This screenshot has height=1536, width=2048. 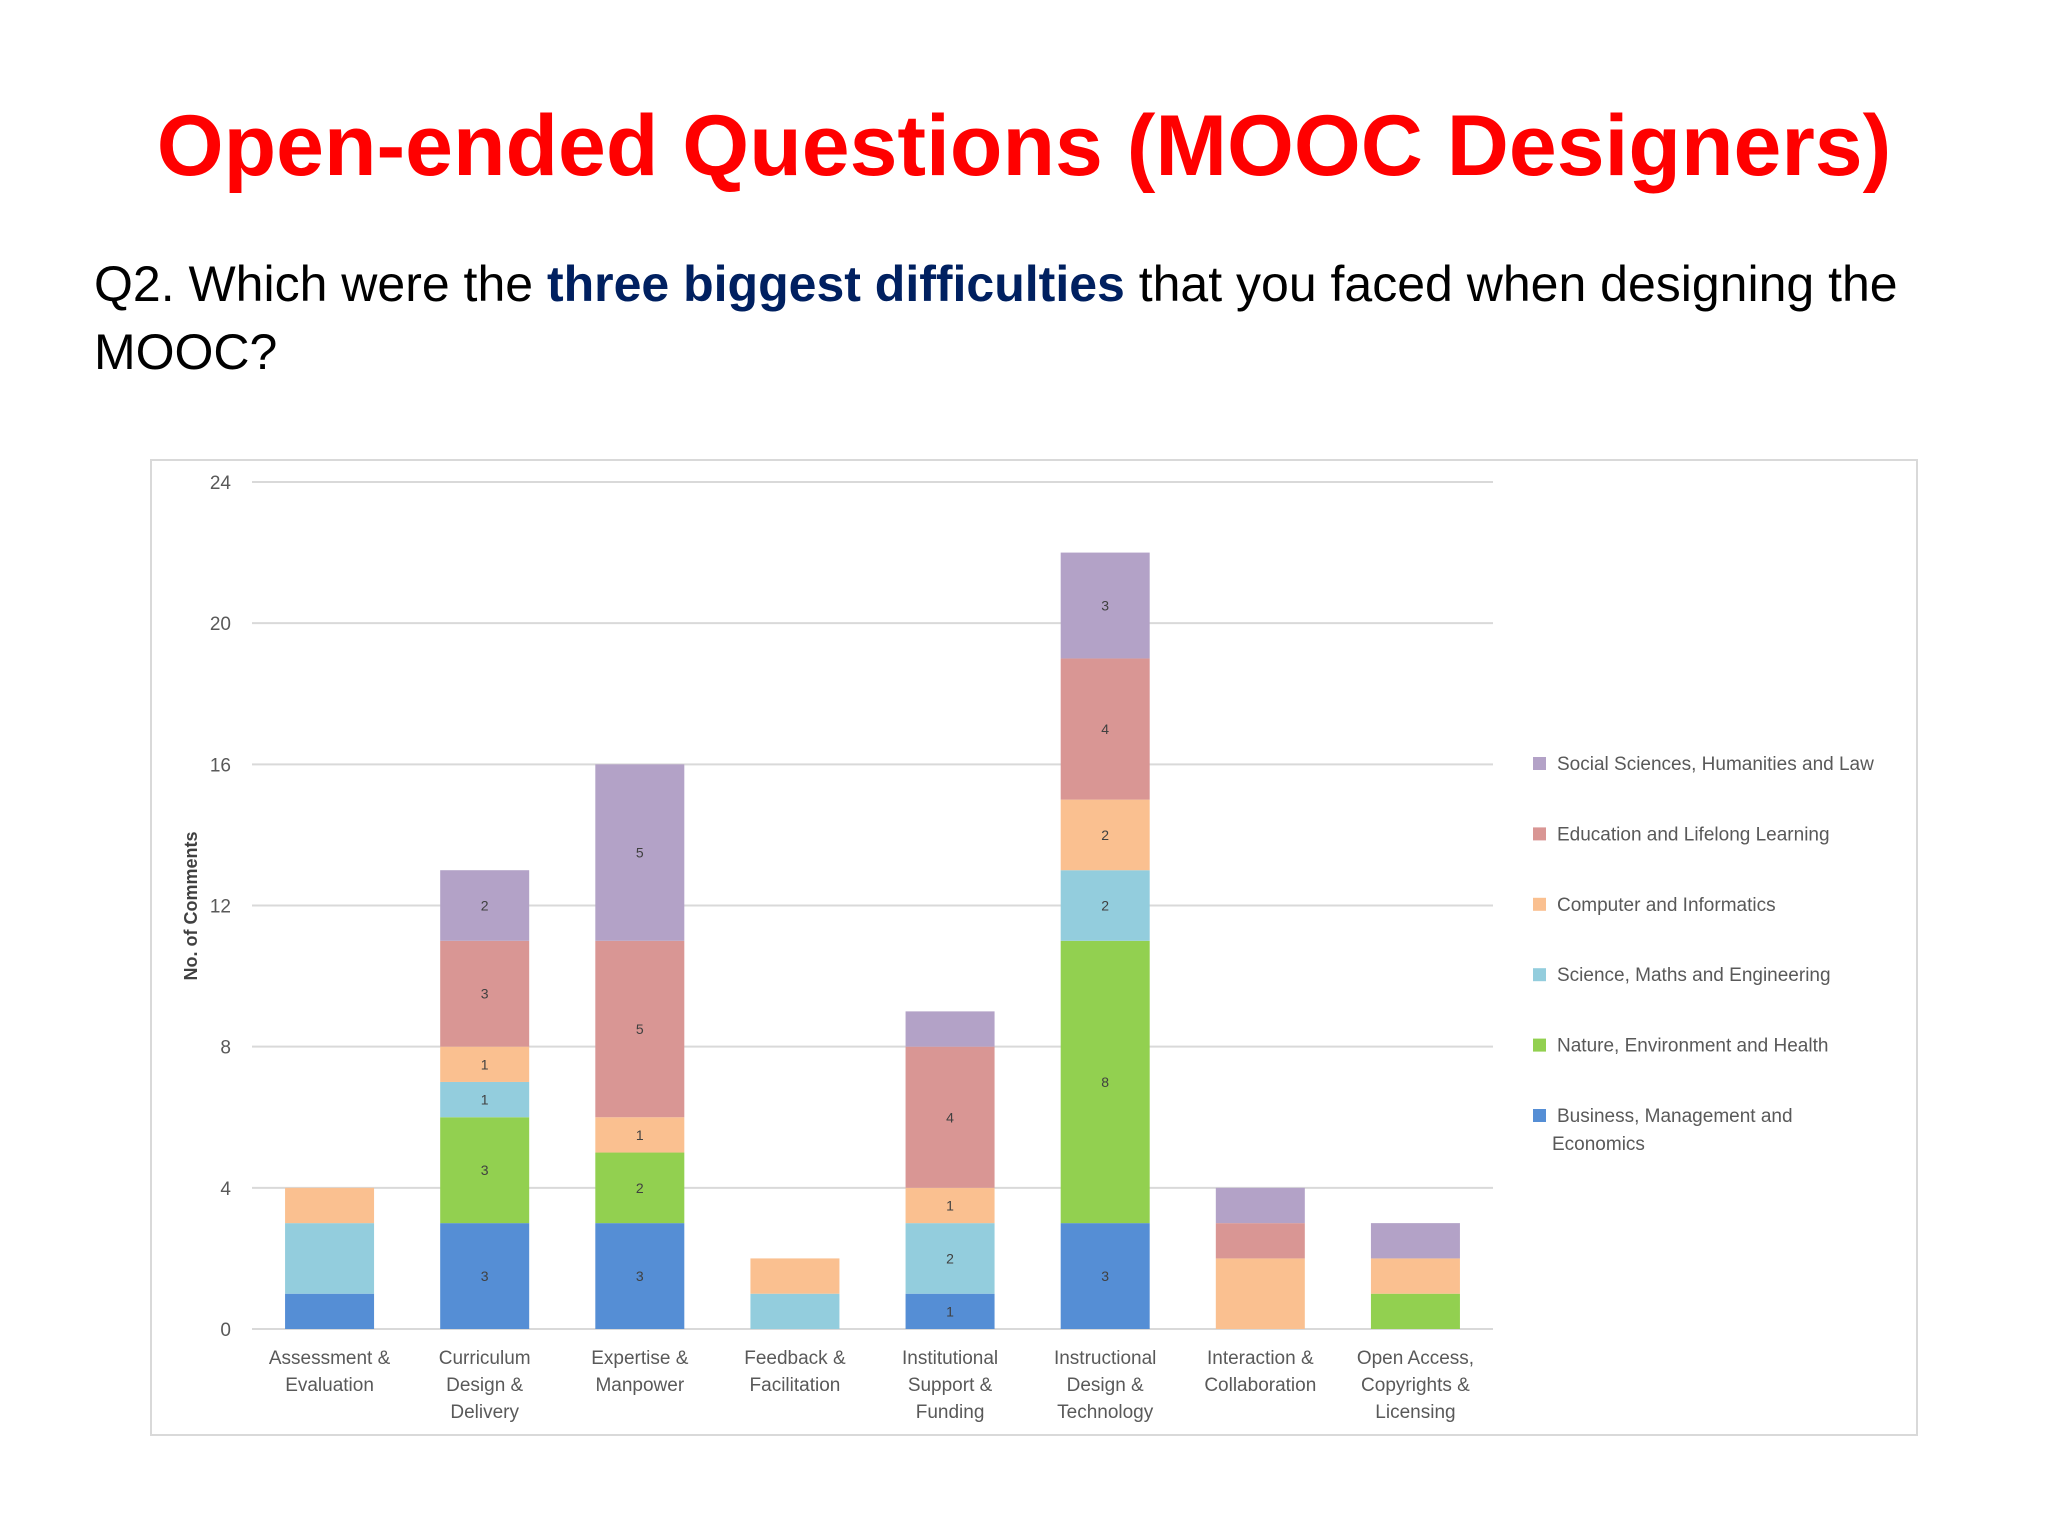 What do you see at coordinates (1415, 1385) in the screenshot?
I see `x-tick-label: Copyrights &` at bounding box center [1415, 1385].